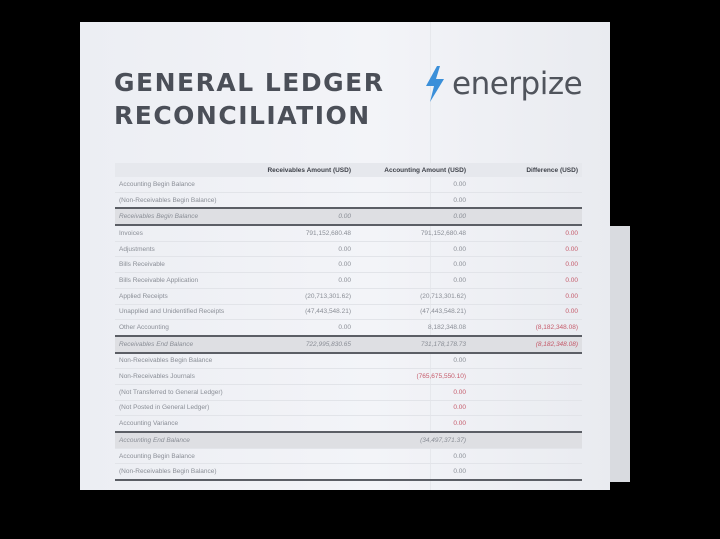 The image size is (720, 539). What do you see at coordinates (412, 328) in the screenshot?
I see `cell-accounting: 8,182,348.08` at bounding box center [412, 328].